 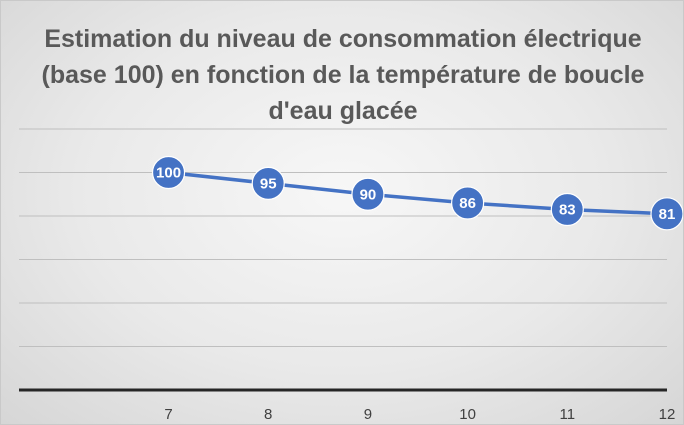 I want to click on x-tick-label: 9, so click(x=368, y=414).